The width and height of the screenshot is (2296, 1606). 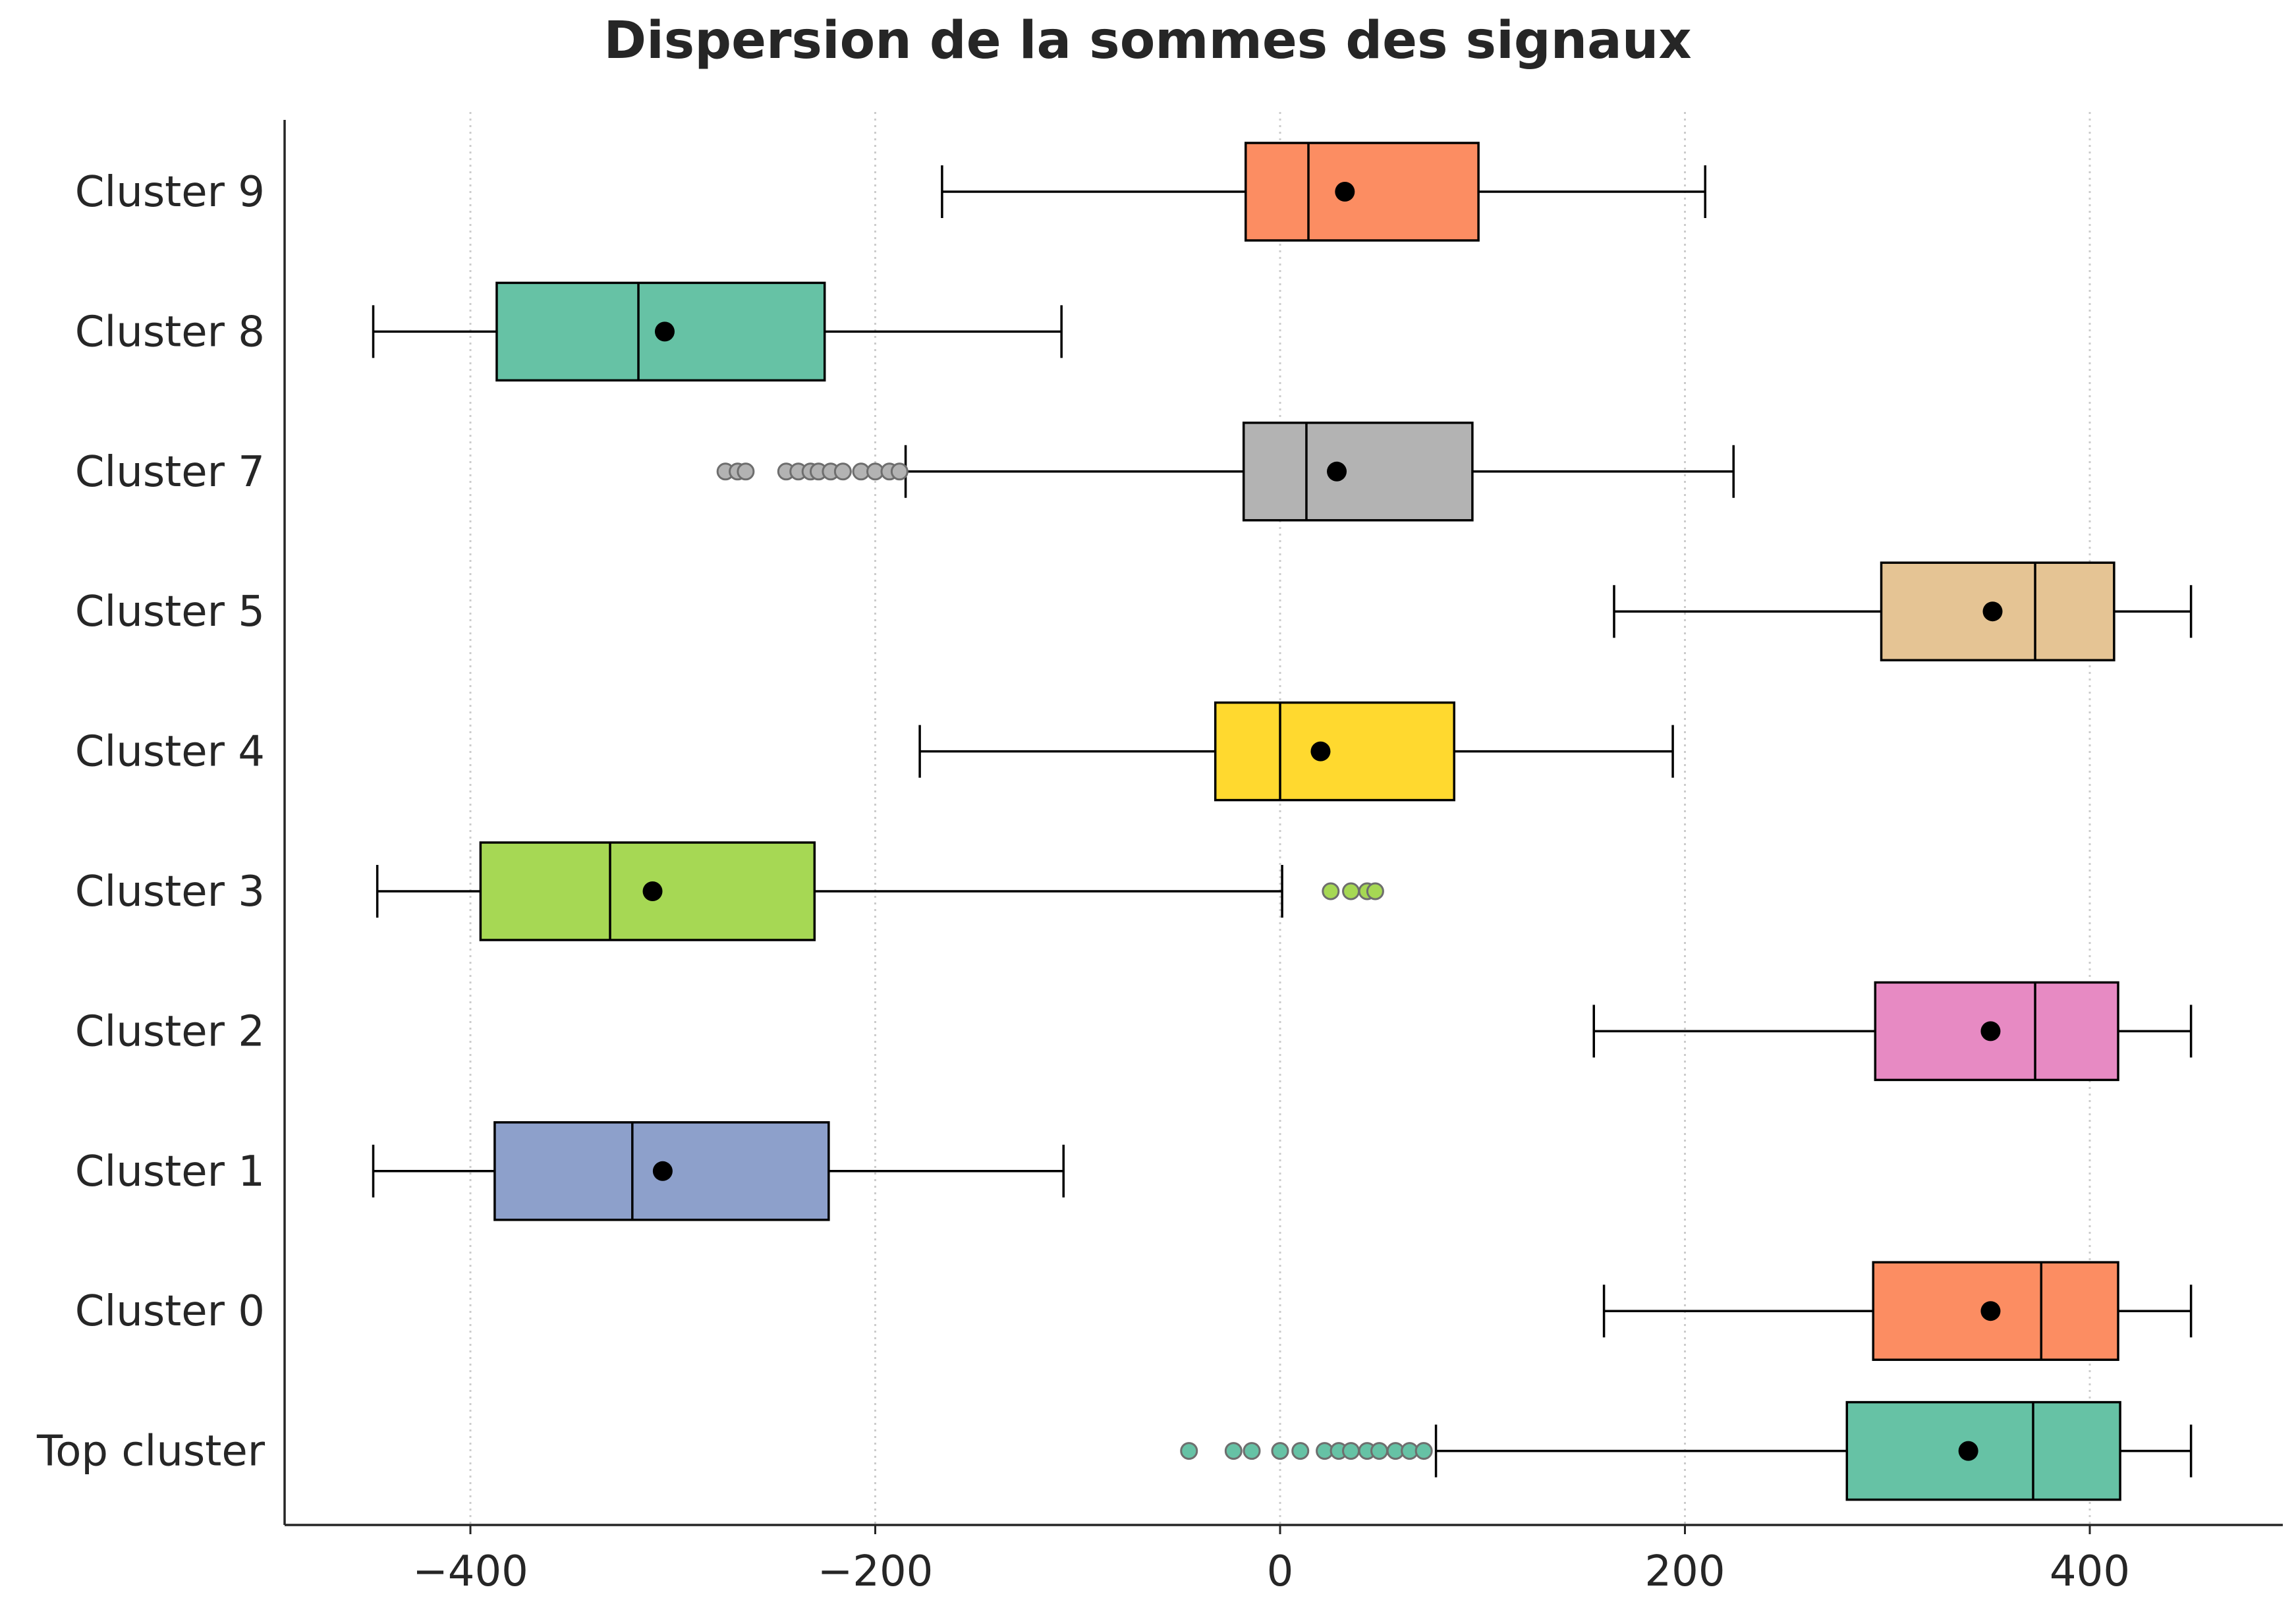 I want to click on y-tick-label: Top cluster, so click(x=151, y=1451).